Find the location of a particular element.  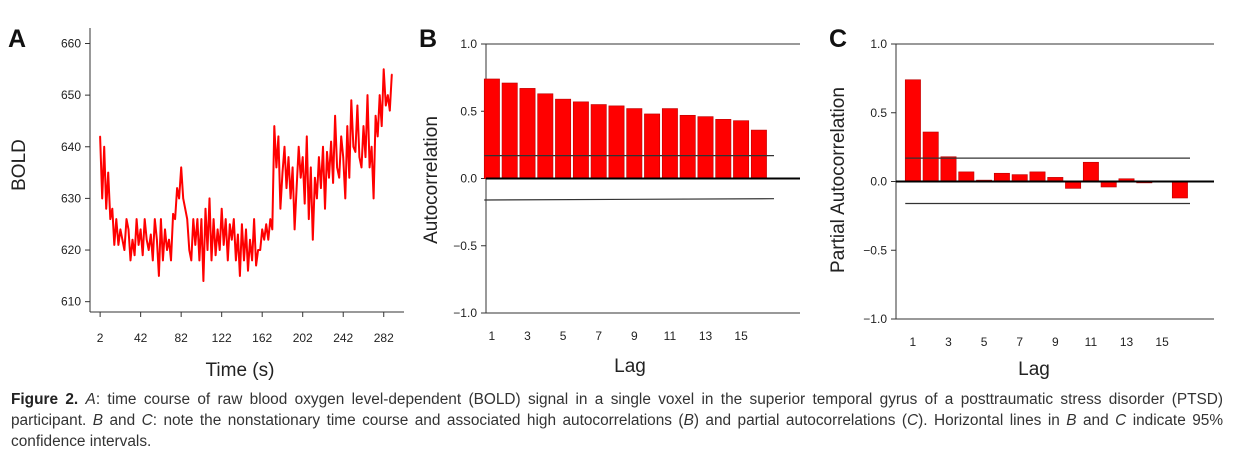

panel-b-ylabel: Autocorrelation is located at coordinates (431, 180).